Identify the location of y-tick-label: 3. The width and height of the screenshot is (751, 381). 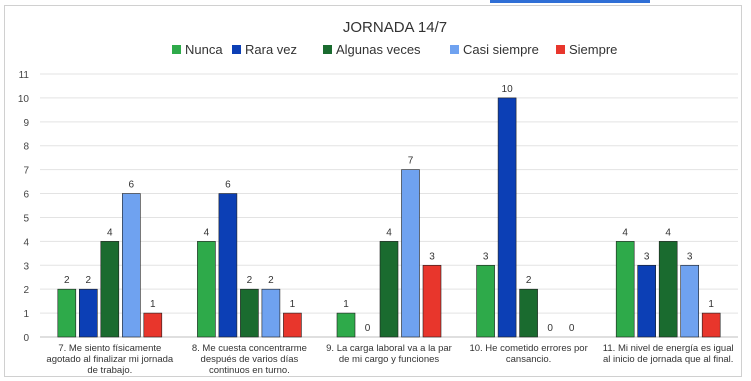
(26, 266).